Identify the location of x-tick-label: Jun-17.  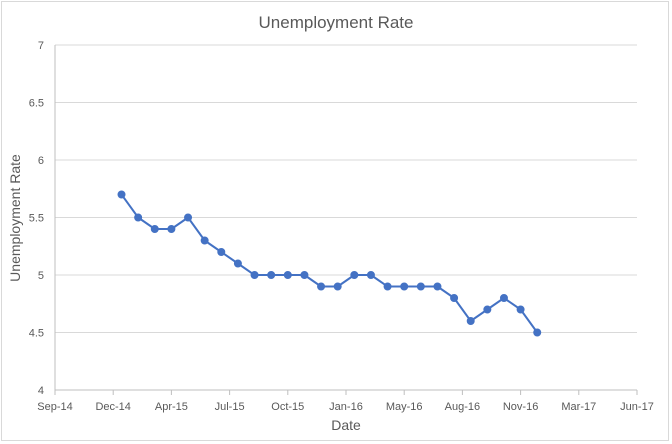
(637, 407).